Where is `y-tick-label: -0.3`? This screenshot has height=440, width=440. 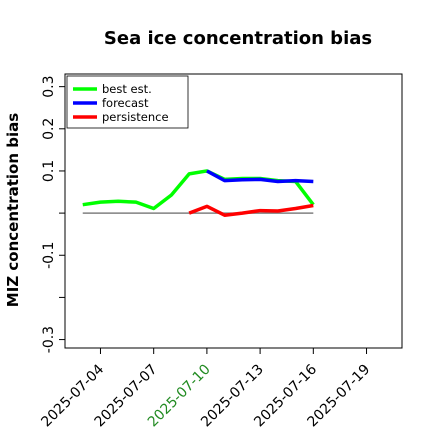
y-tick-label: -0.3 is located at coordinates (49, 339).